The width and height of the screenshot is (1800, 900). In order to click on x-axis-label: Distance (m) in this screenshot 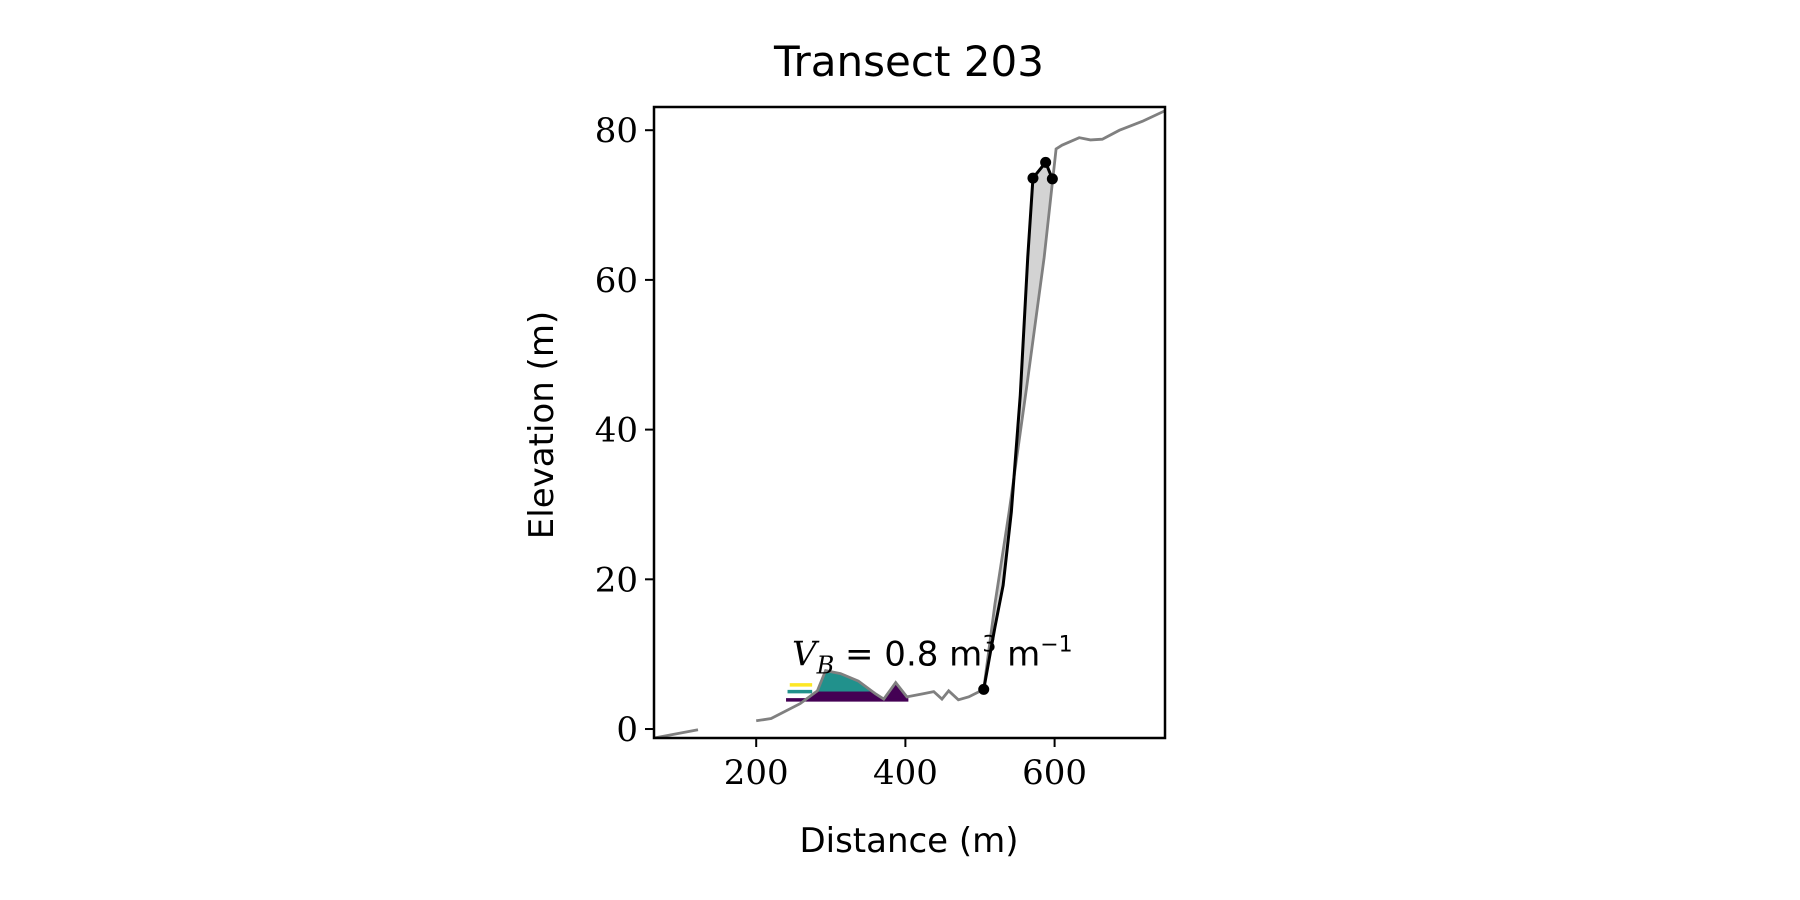, I will do `click(908, 841)`.